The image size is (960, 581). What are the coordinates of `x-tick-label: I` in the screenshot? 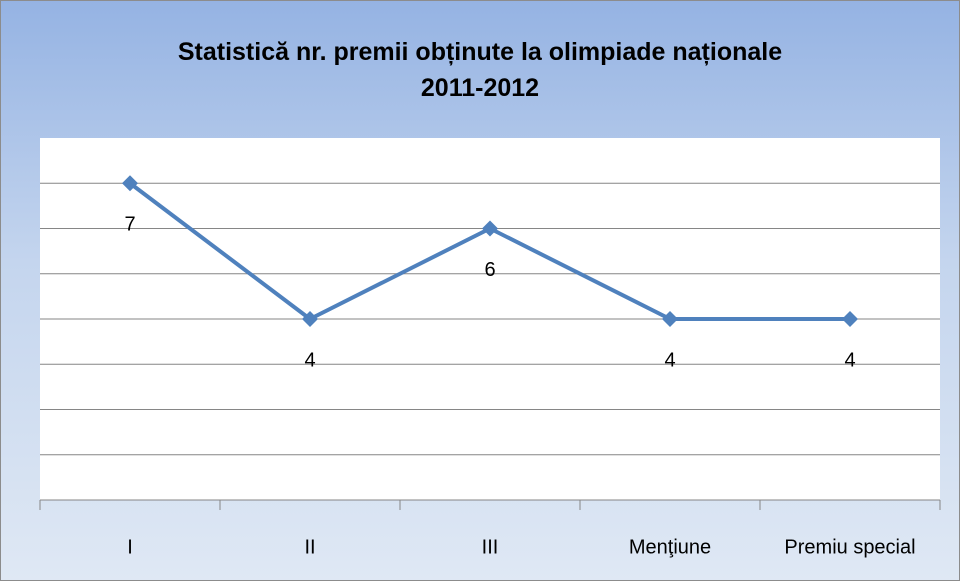 It's located at (130, 547).